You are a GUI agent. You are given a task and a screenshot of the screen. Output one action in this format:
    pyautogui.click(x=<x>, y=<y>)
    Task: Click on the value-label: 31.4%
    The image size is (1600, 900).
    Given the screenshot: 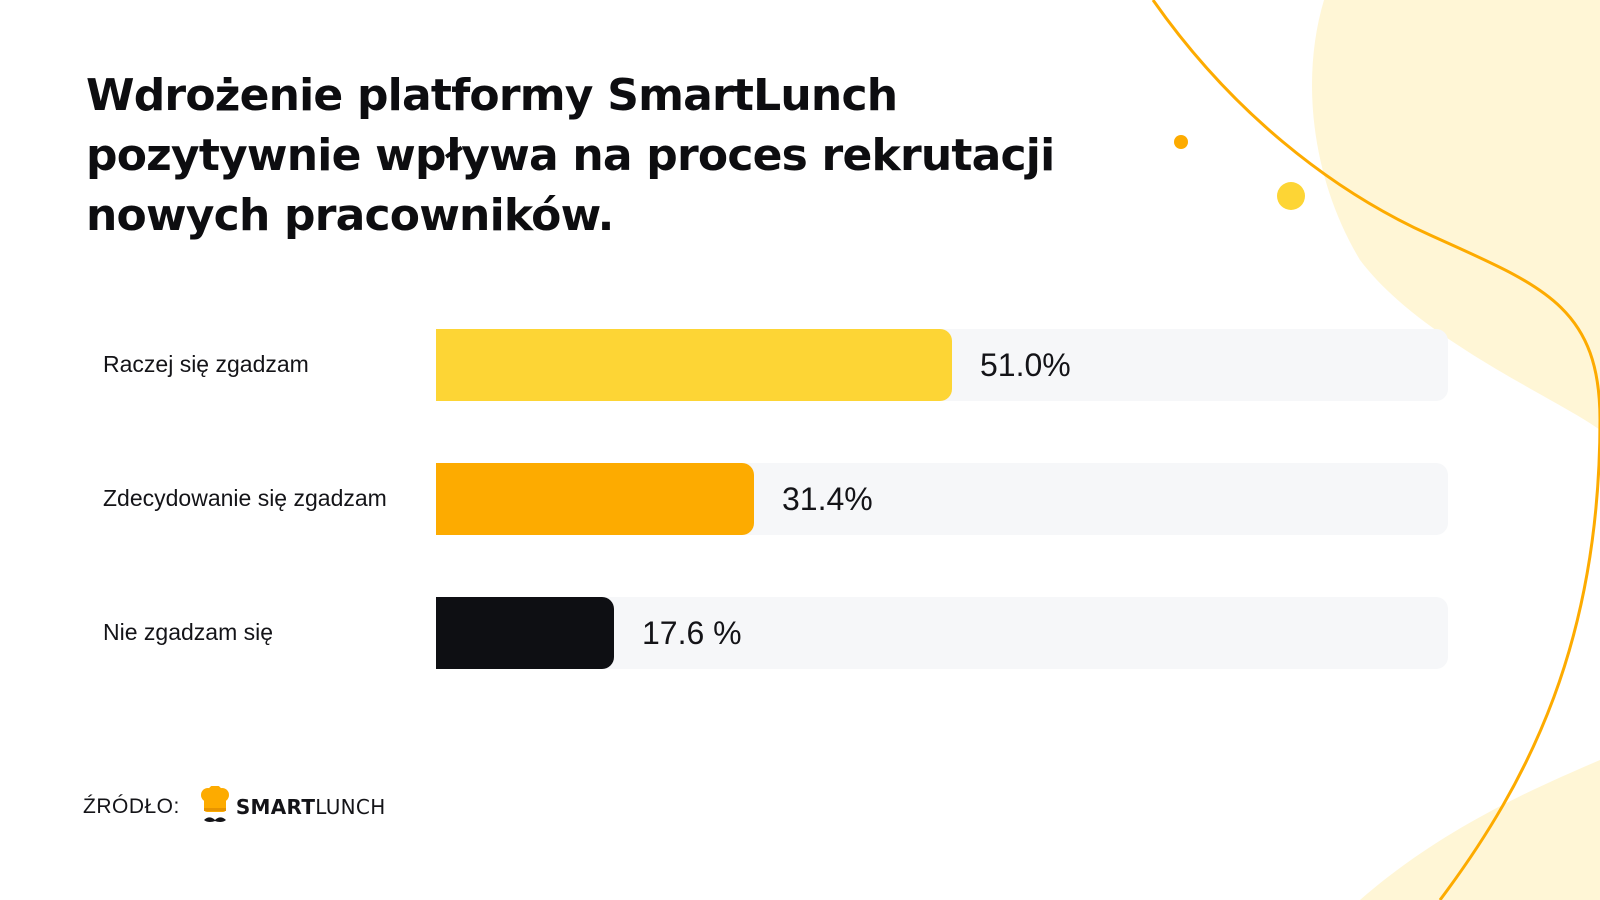 What is the action you would take?
    pyautogui.click(x=827, y=499)
    